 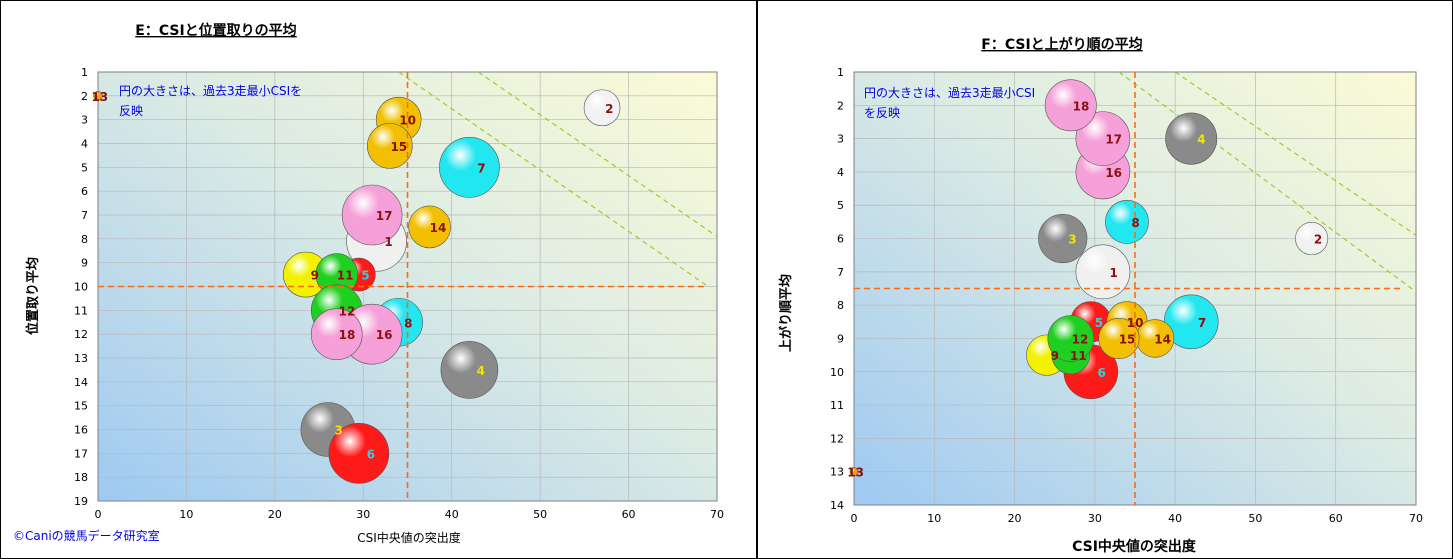 I want to click on data-label: 5, so click(x=365, y=276).